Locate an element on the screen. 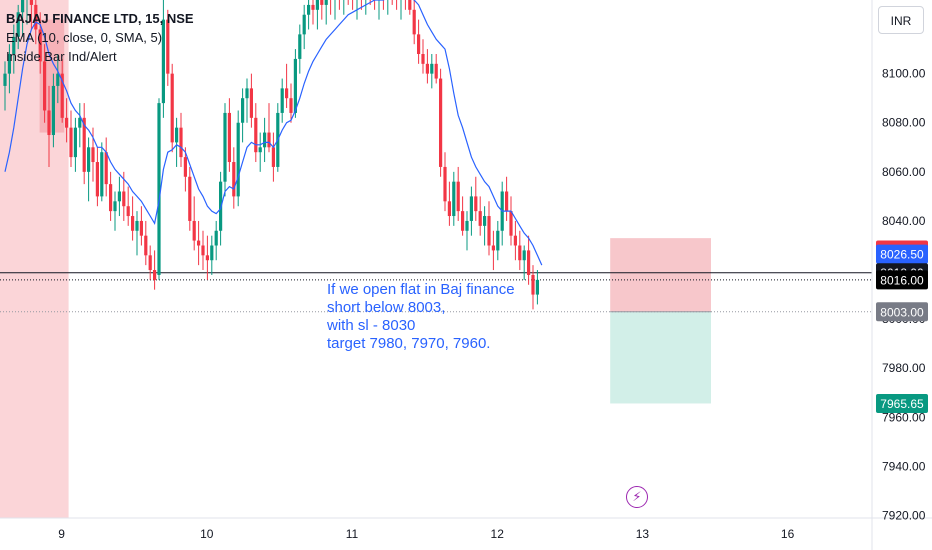 This screenshot has width=932, height=550. price-label: 8003.00 is located at coordinates (902, 312).